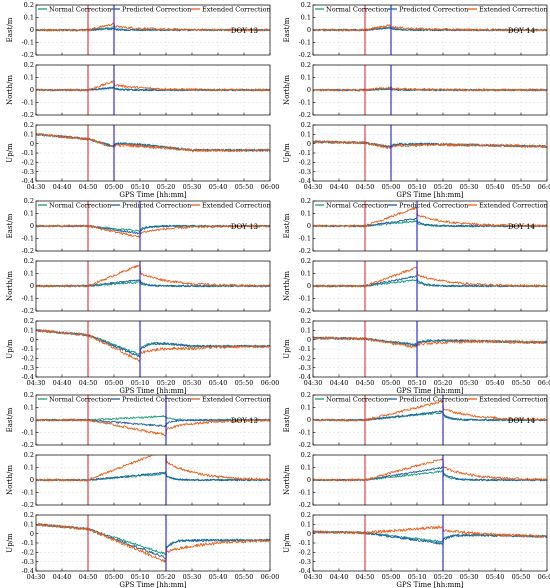  I want to click on doy-label: DOY 13, so click(244, 421).